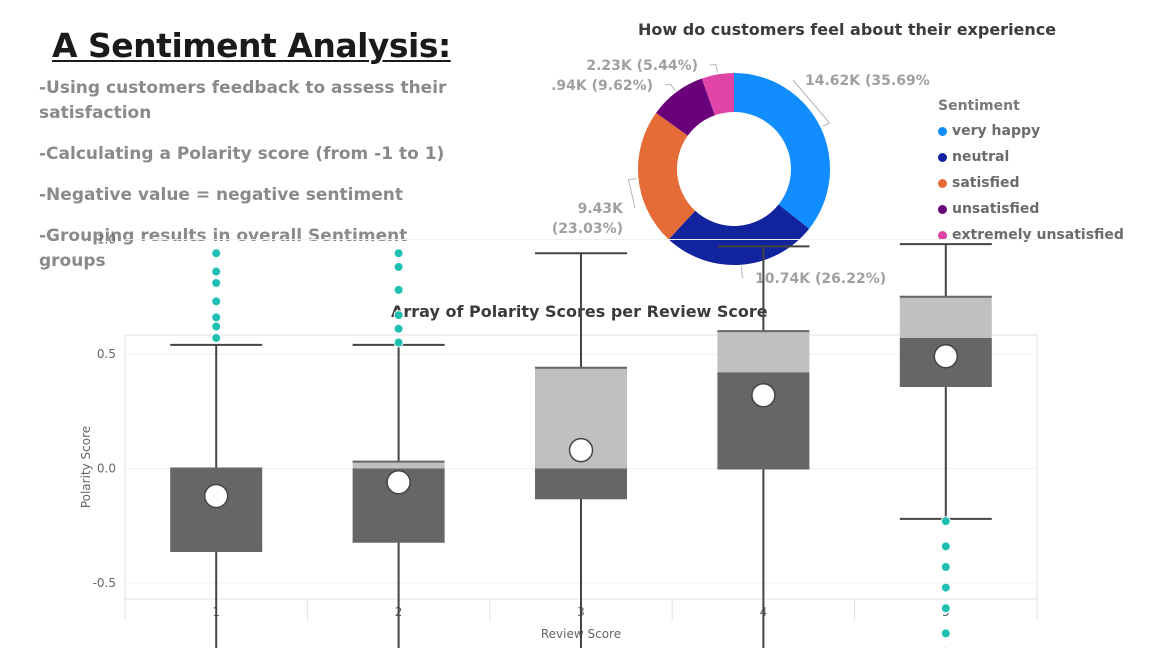  What do you see at coordinates (601, 86) in the screenshot?
I see `donut-data-label: 3.94K (9.62%)` at bounding box center [601, 86].